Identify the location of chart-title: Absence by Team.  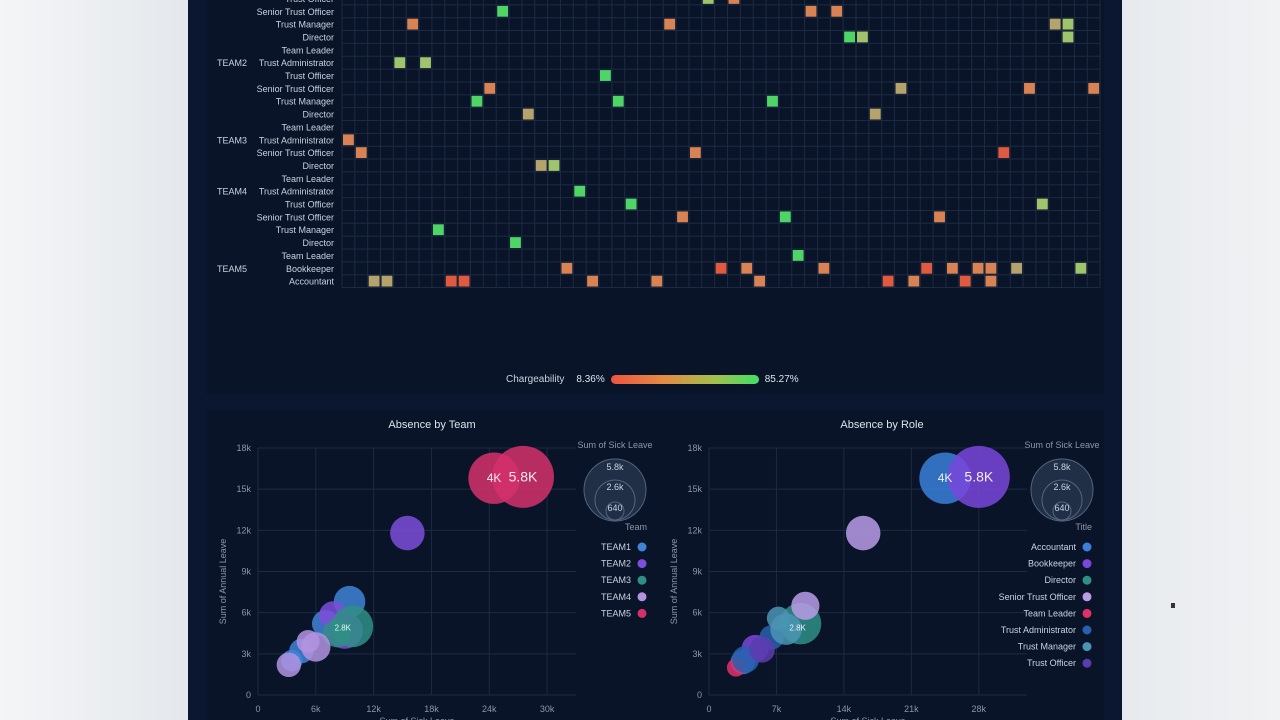
(431, 425).